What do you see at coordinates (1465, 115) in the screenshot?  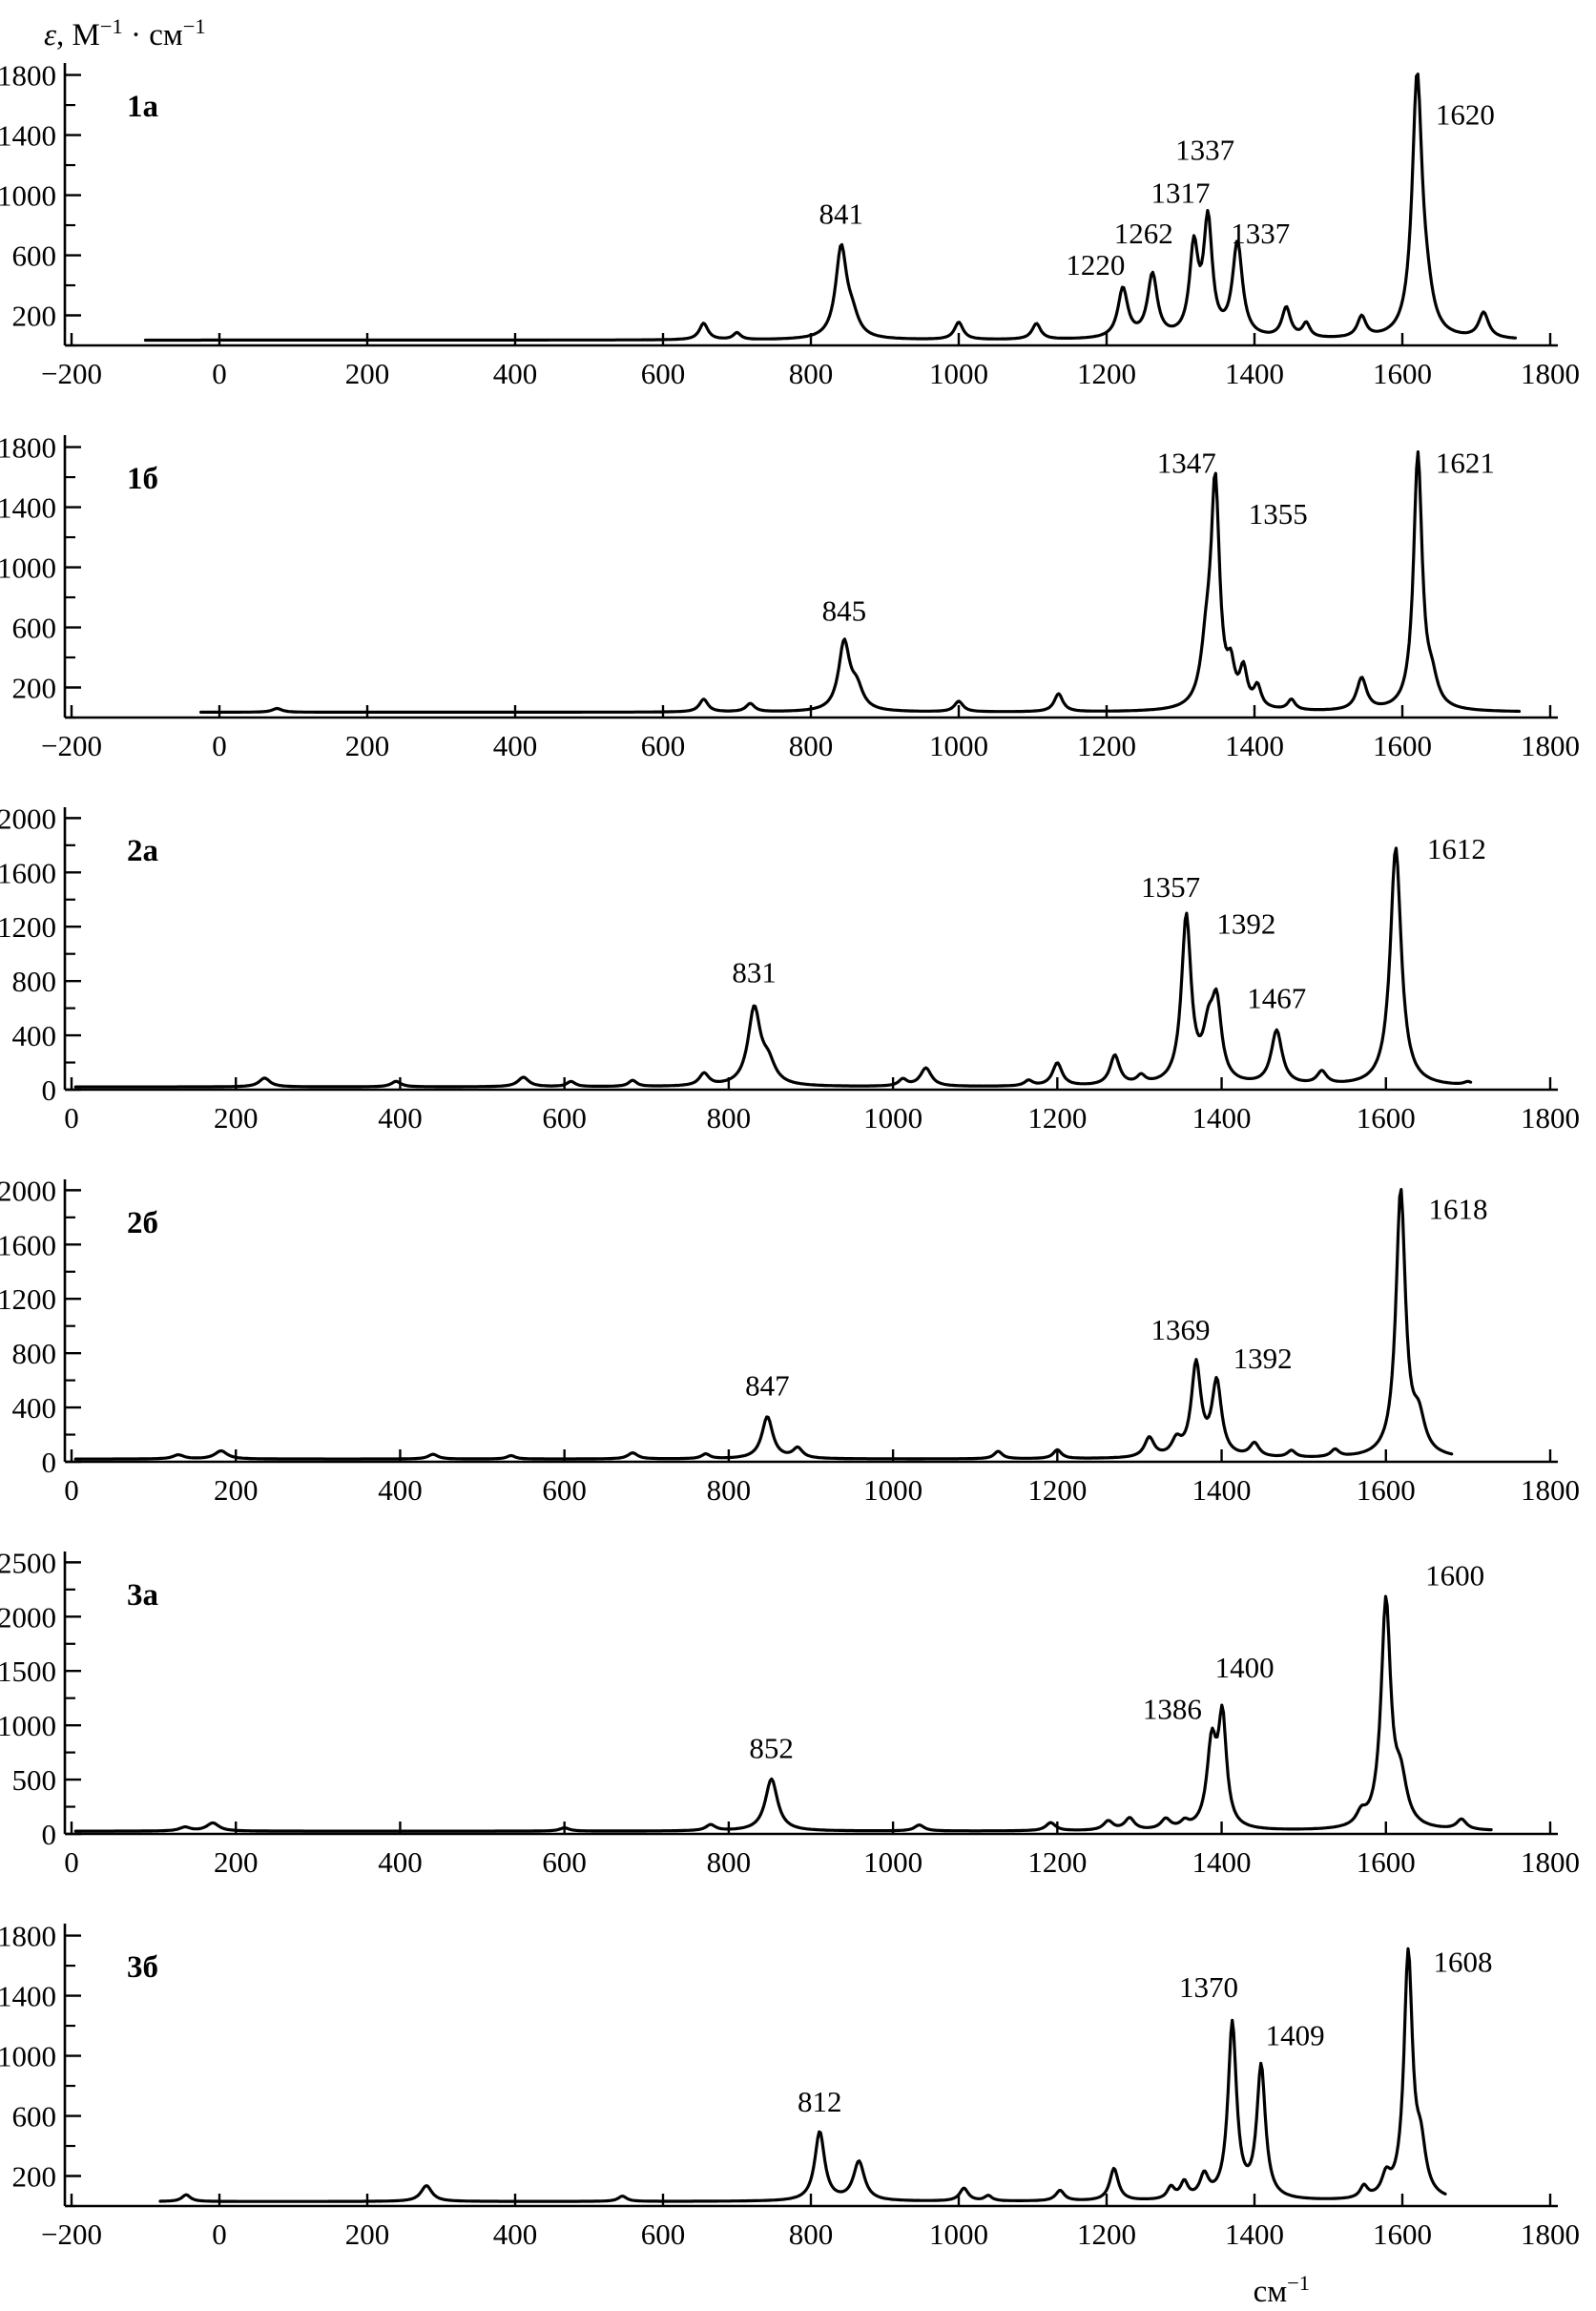 I see `peak-label-1620: 1620` at bounding box center [1465, 115].